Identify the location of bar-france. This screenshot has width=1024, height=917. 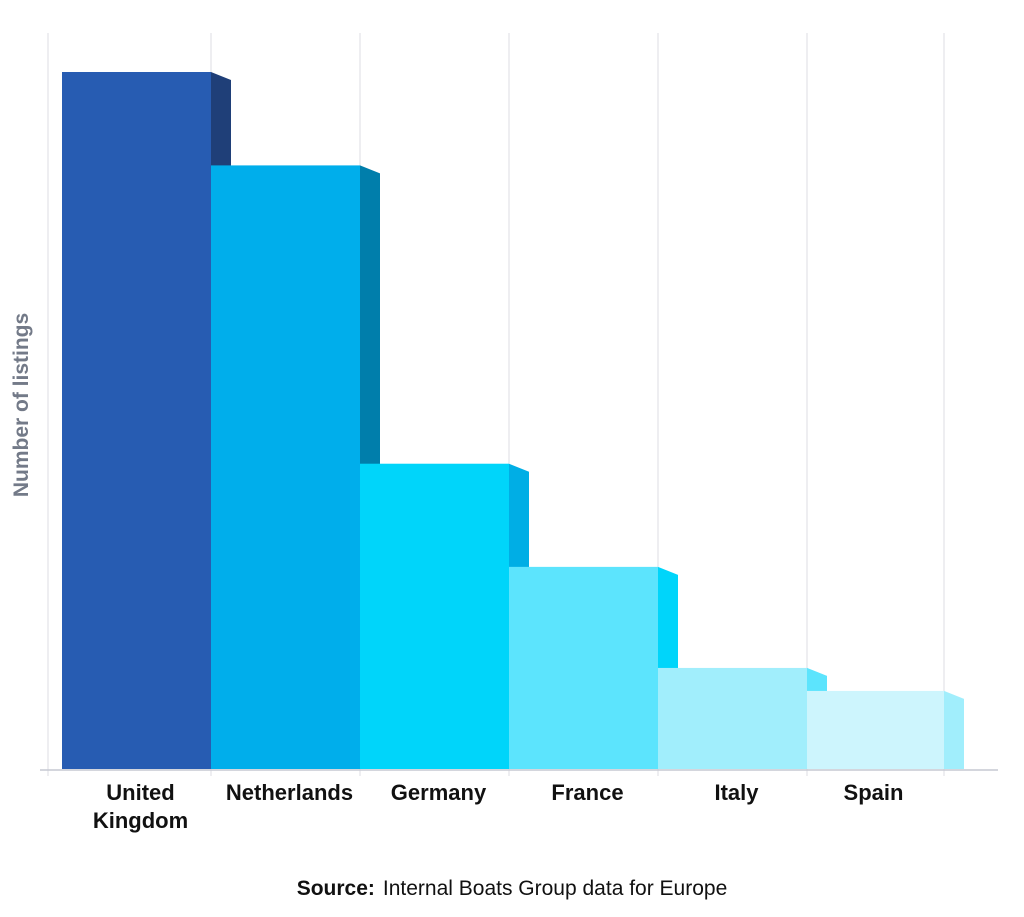
(583, 667).